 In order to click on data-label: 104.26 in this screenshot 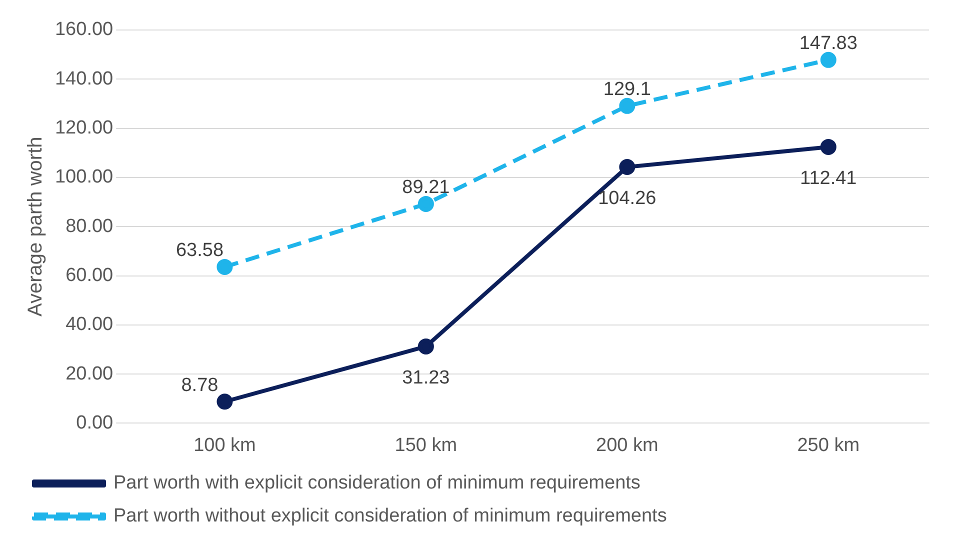, I will do `click(627, 199)`.